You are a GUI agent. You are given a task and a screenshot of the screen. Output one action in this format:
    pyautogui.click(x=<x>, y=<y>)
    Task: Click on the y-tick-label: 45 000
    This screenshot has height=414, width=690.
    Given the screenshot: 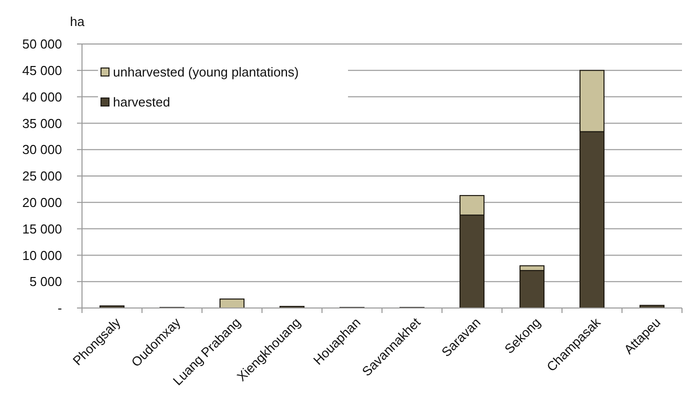 What is the action you would take?
    pyautogui.click(x=42, y=70)
    